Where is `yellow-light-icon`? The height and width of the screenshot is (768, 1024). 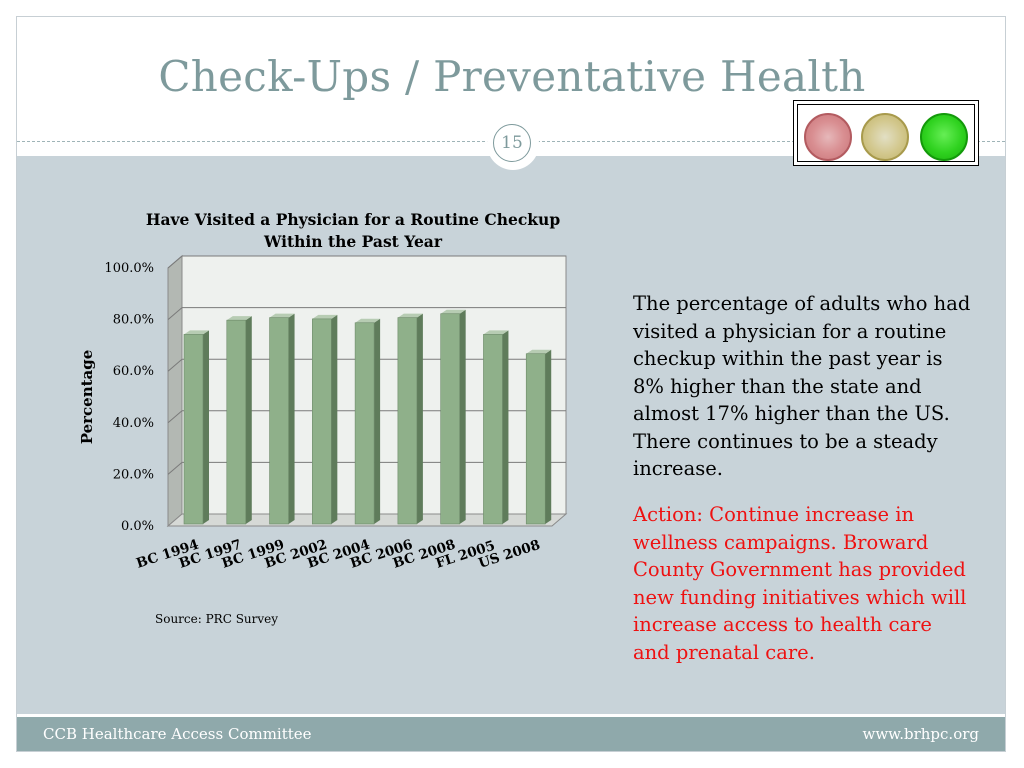
yellow-light-icon is located at coordinates (885, 137).